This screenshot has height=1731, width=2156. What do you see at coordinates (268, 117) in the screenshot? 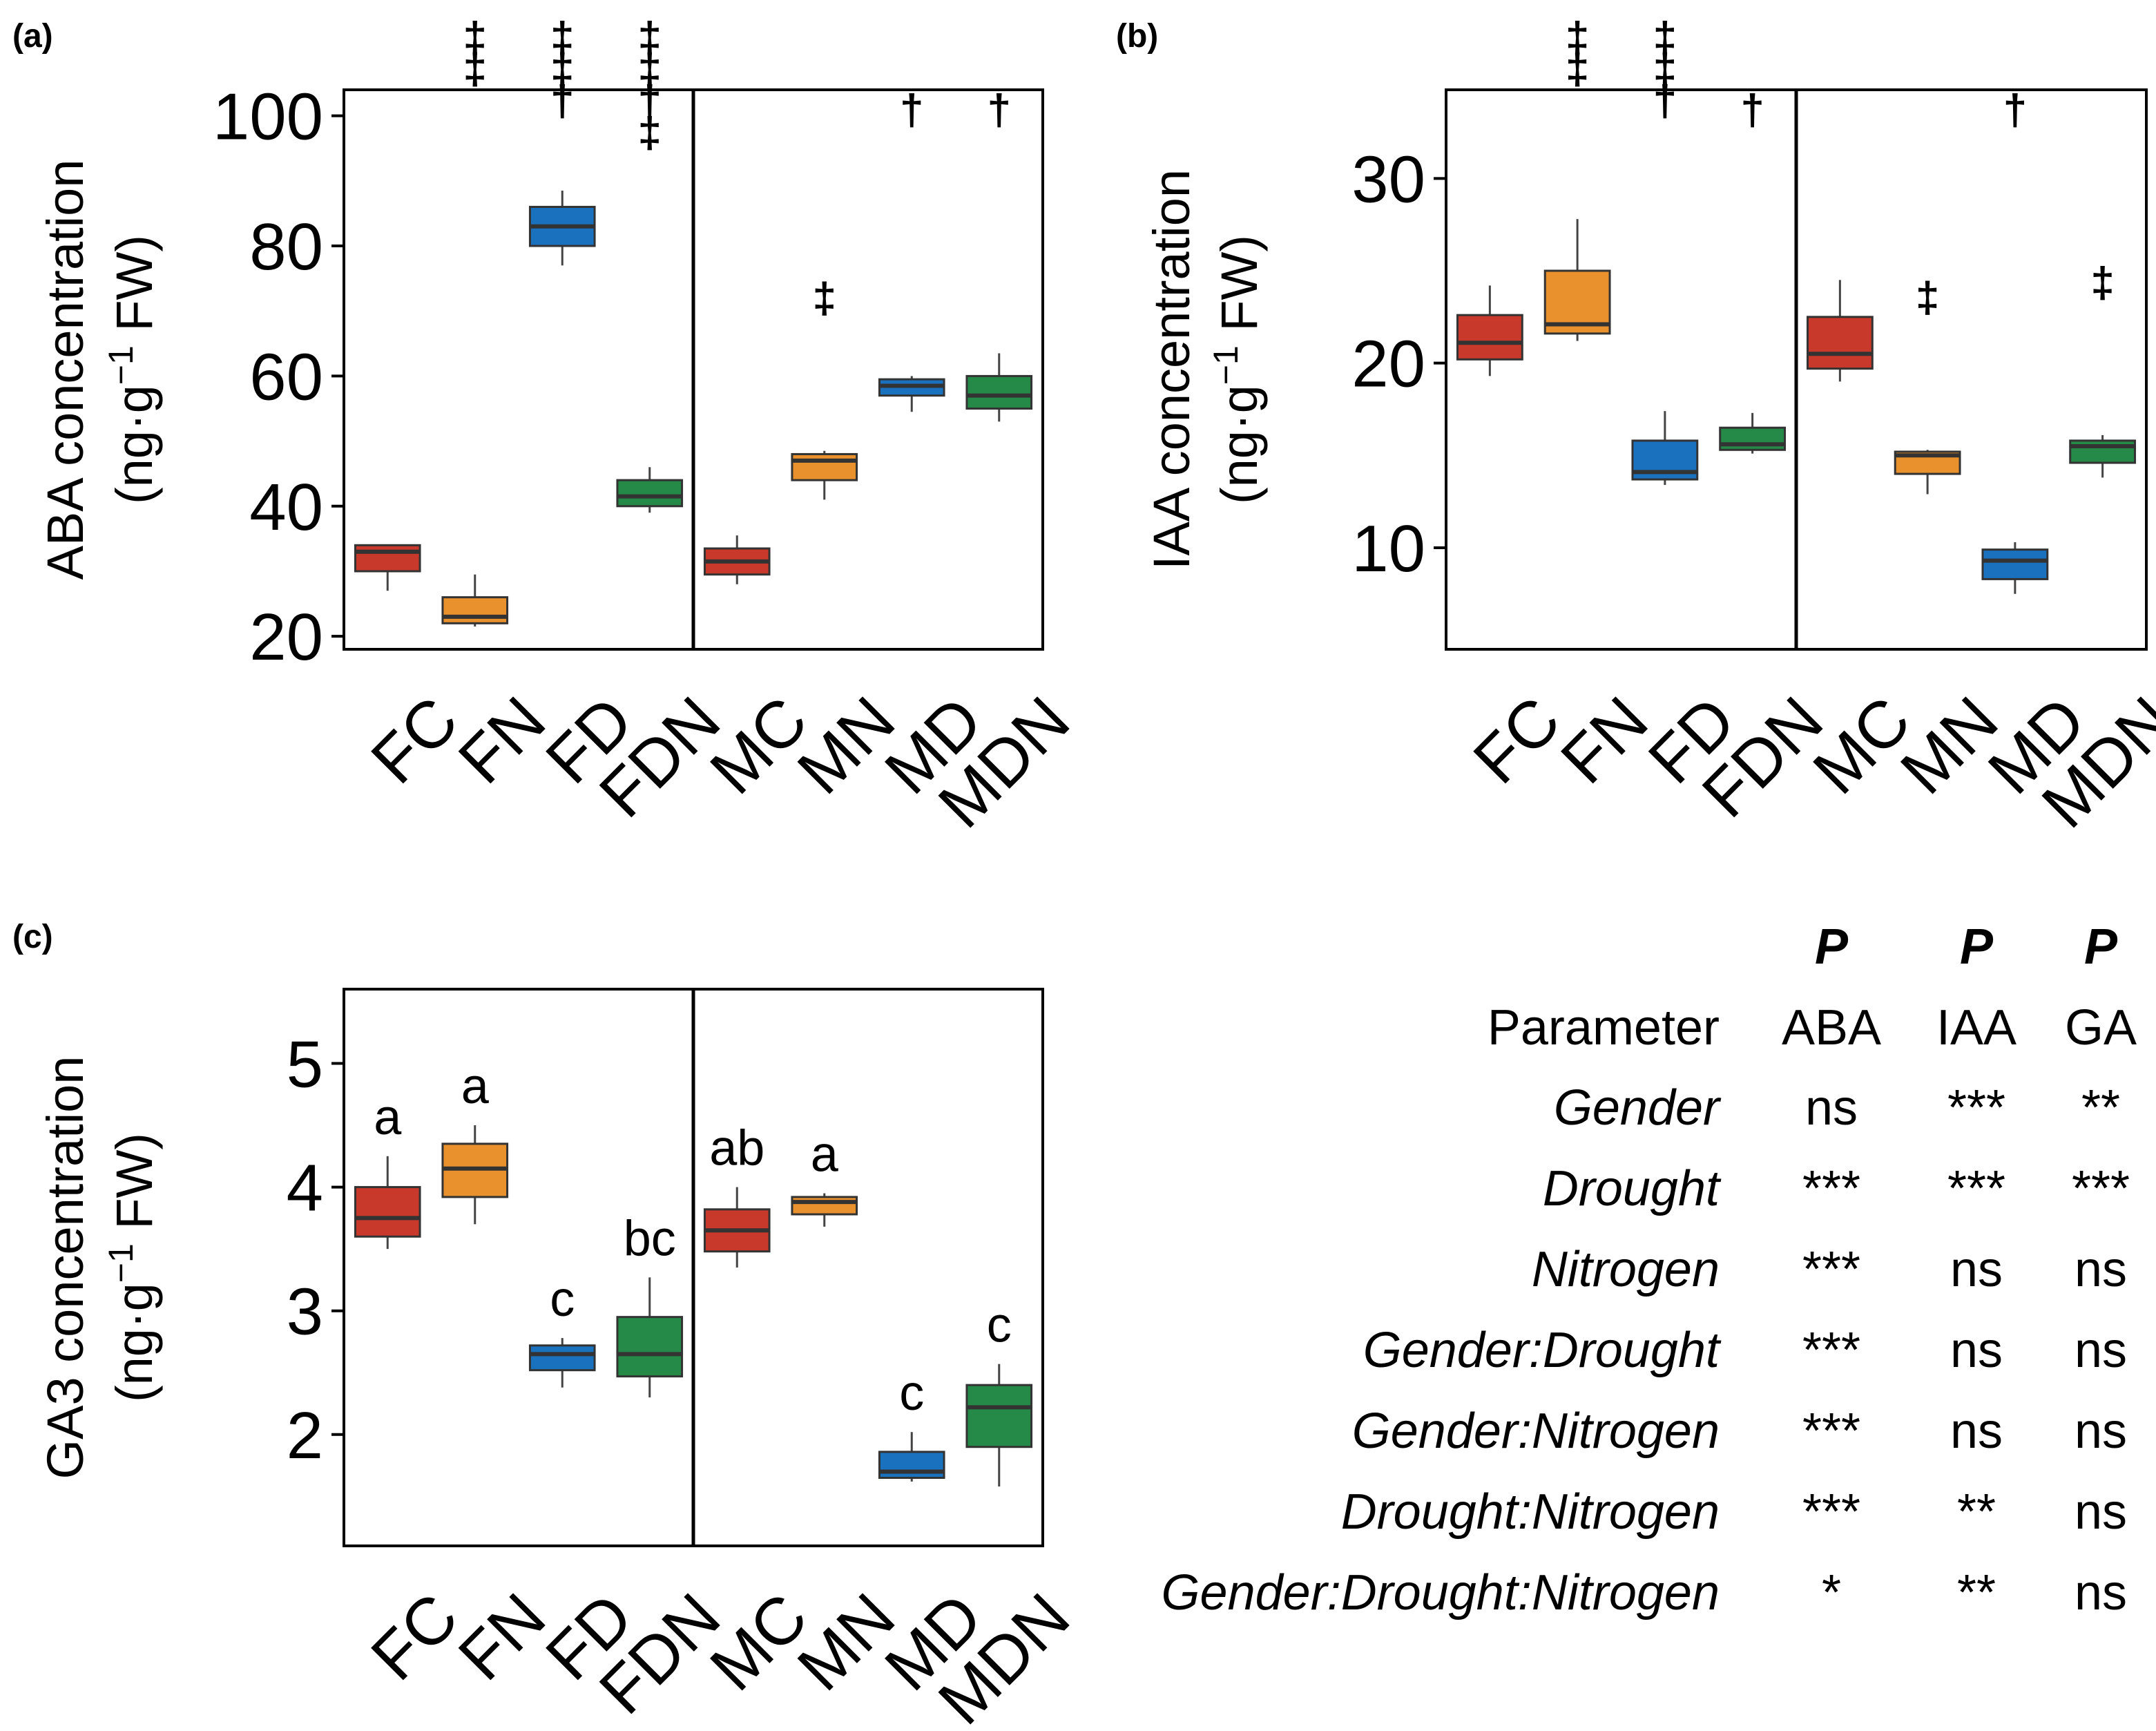
I see `y-tick-label: 100` at bounding box center [268, 117].